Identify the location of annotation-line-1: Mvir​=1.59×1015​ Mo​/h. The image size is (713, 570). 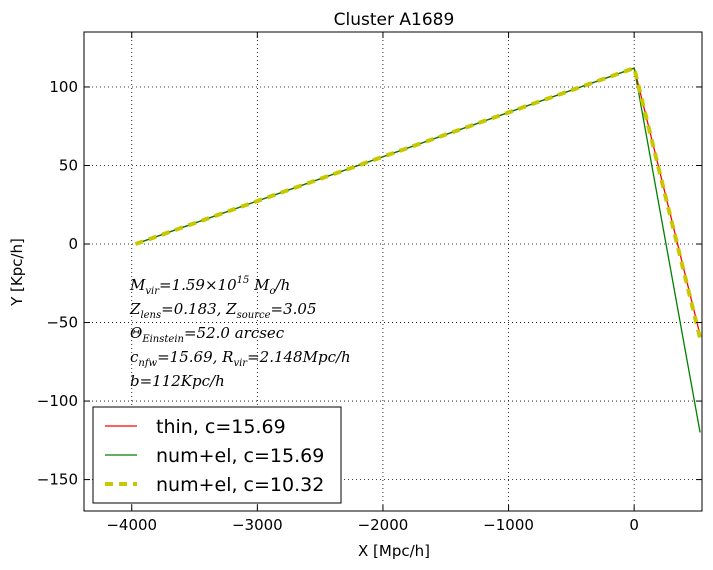
(209, 286).